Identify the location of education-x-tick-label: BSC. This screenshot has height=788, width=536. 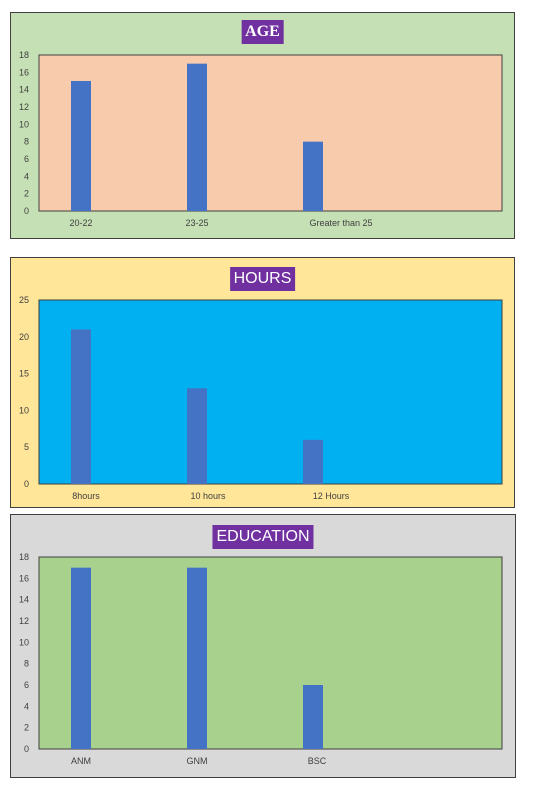
(317, 761).